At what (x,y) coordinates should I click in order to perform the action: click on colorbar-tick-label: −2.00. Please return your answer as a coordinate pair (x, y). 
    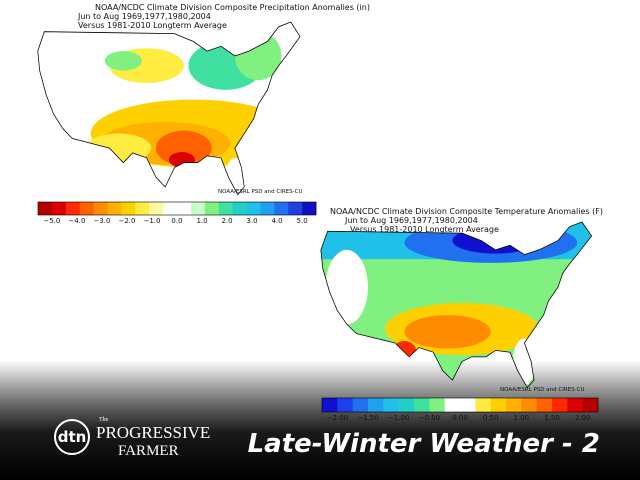
    Looking at the image, I should click on (337, 418).